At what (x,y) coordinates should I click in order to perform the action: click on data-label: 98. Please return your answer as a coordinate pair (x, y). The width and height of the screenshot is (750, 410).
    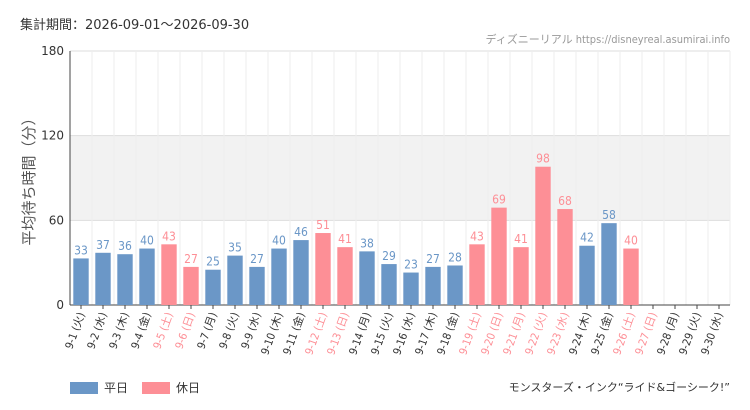
    Looking at the image, I should click on (543, 159).